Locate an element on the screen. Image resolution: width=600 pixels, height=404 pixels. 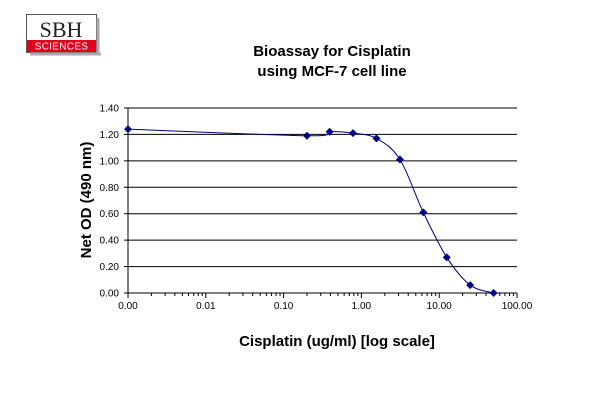
sbh-sciences-logo: SBH SCIENCES is located at coordinates (63, 35).